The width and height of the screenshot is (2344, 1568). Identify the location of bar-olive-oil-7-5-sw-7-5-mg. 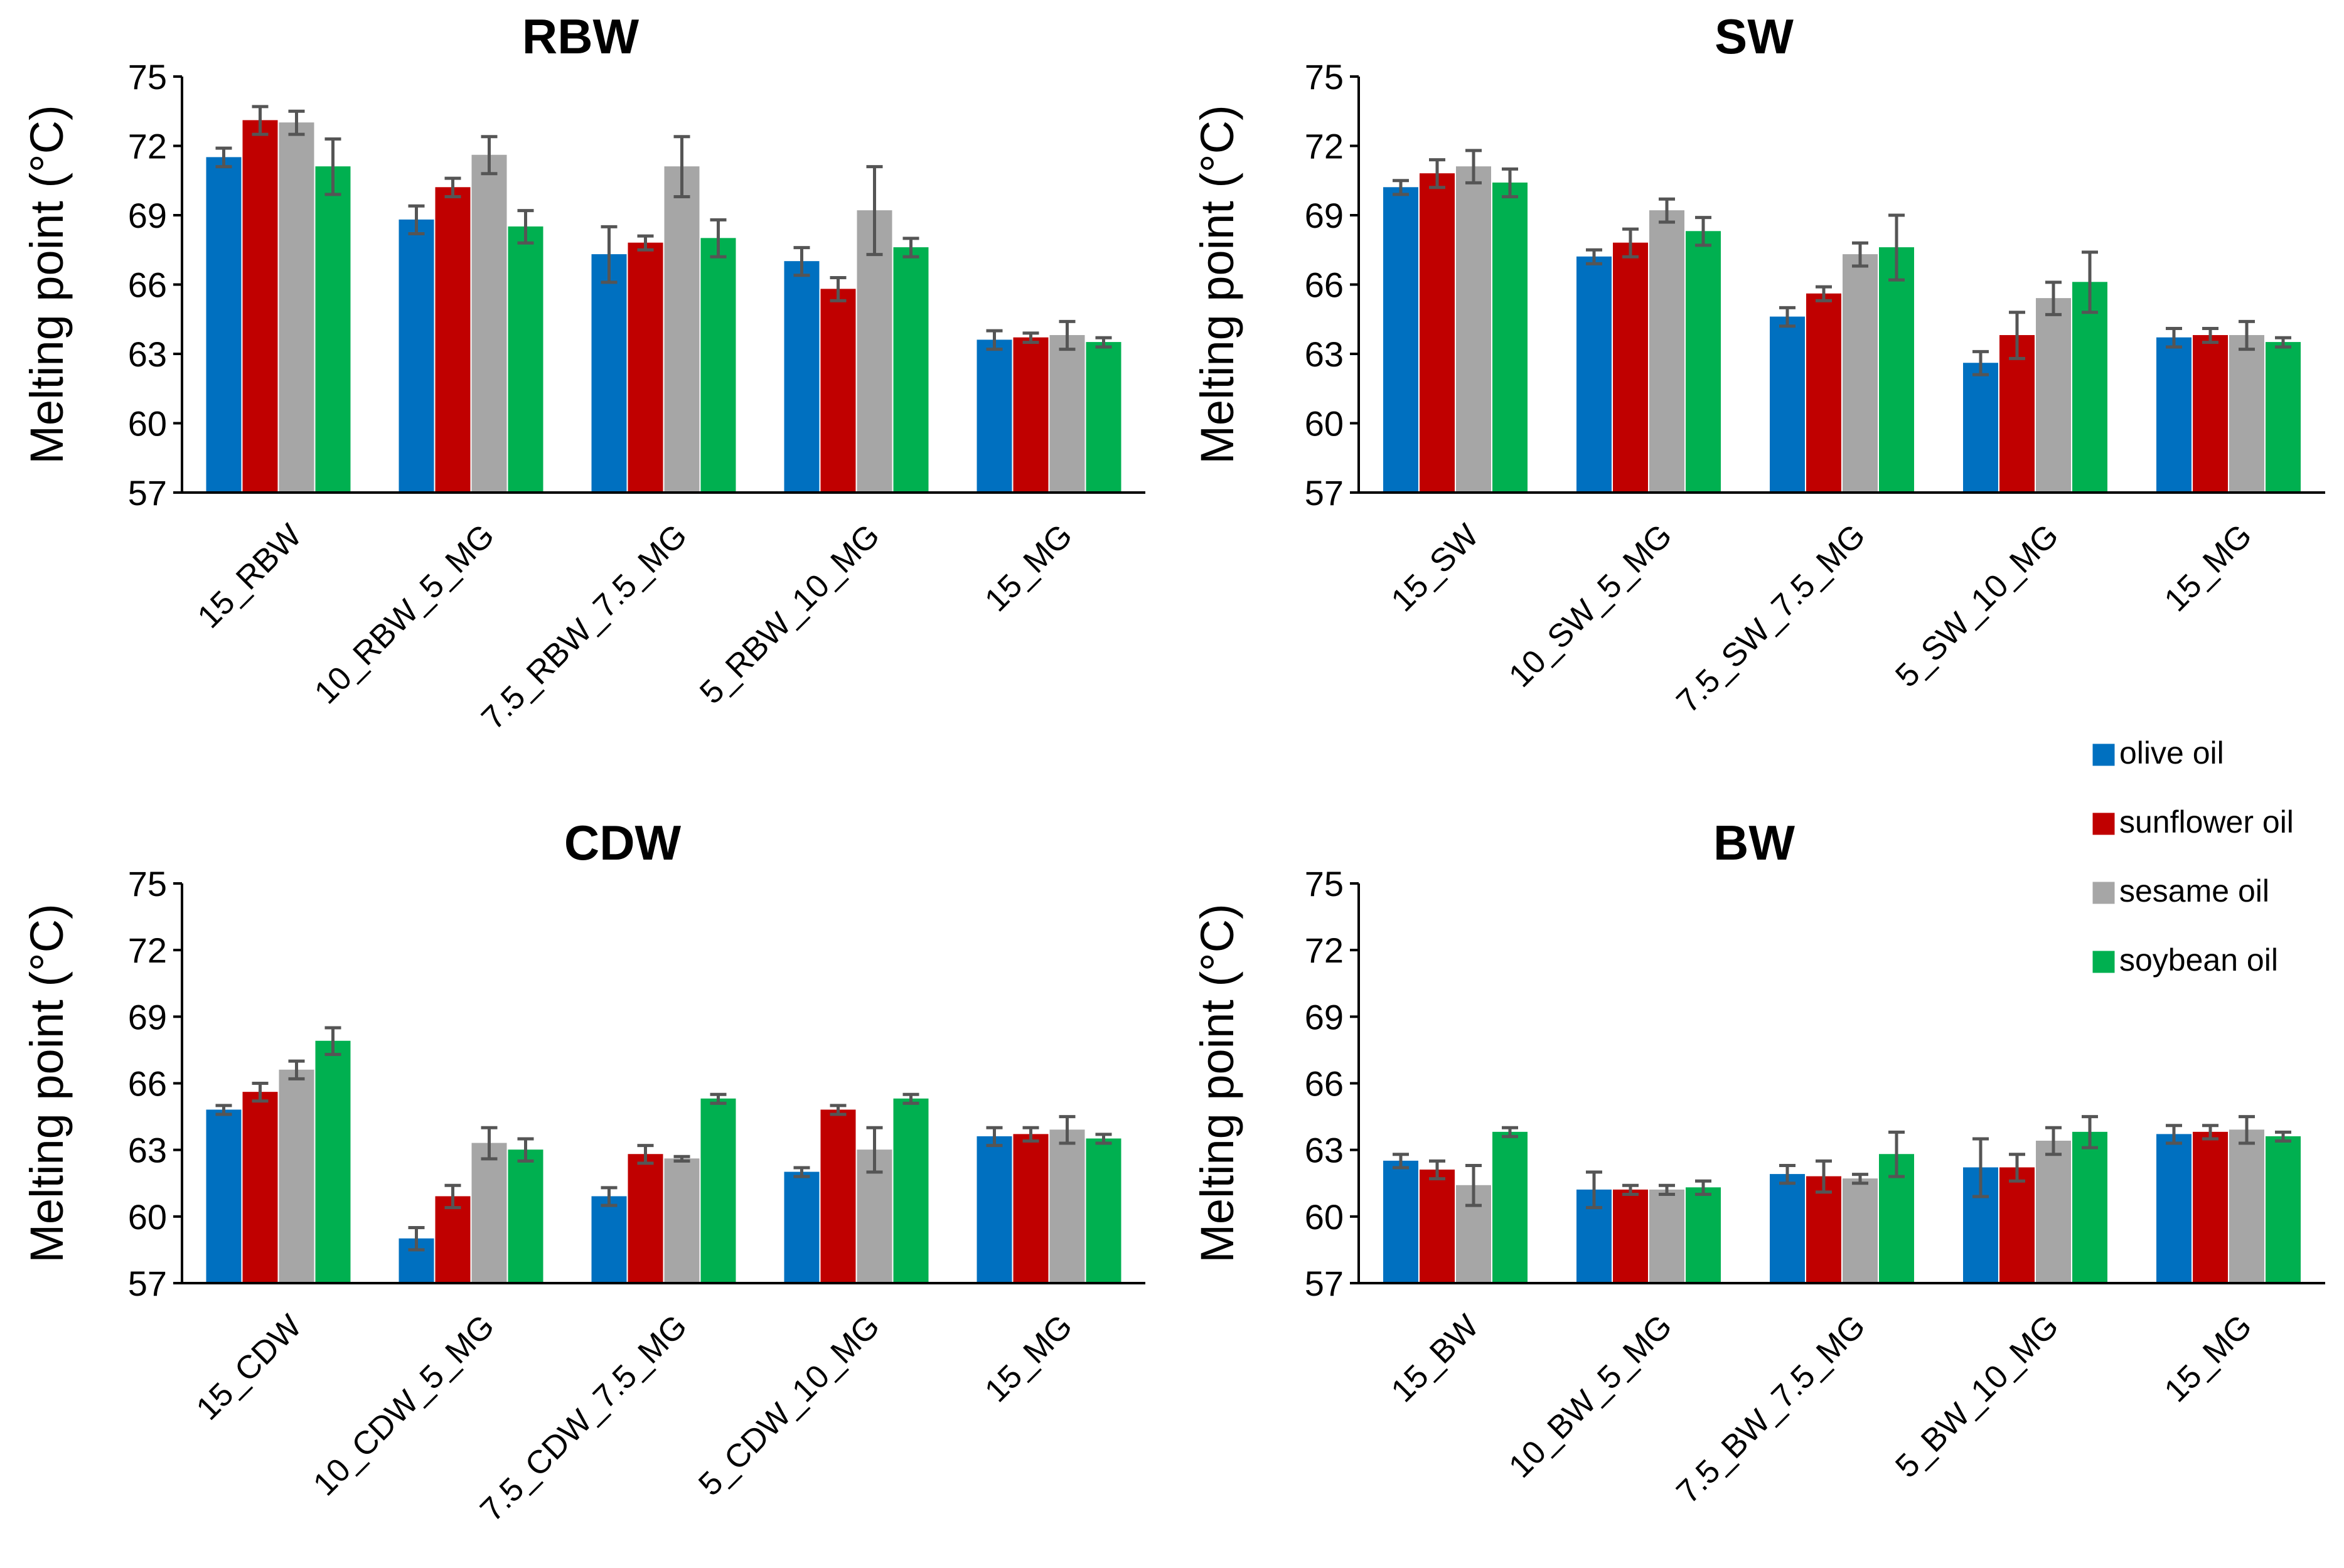
(1787, 404).